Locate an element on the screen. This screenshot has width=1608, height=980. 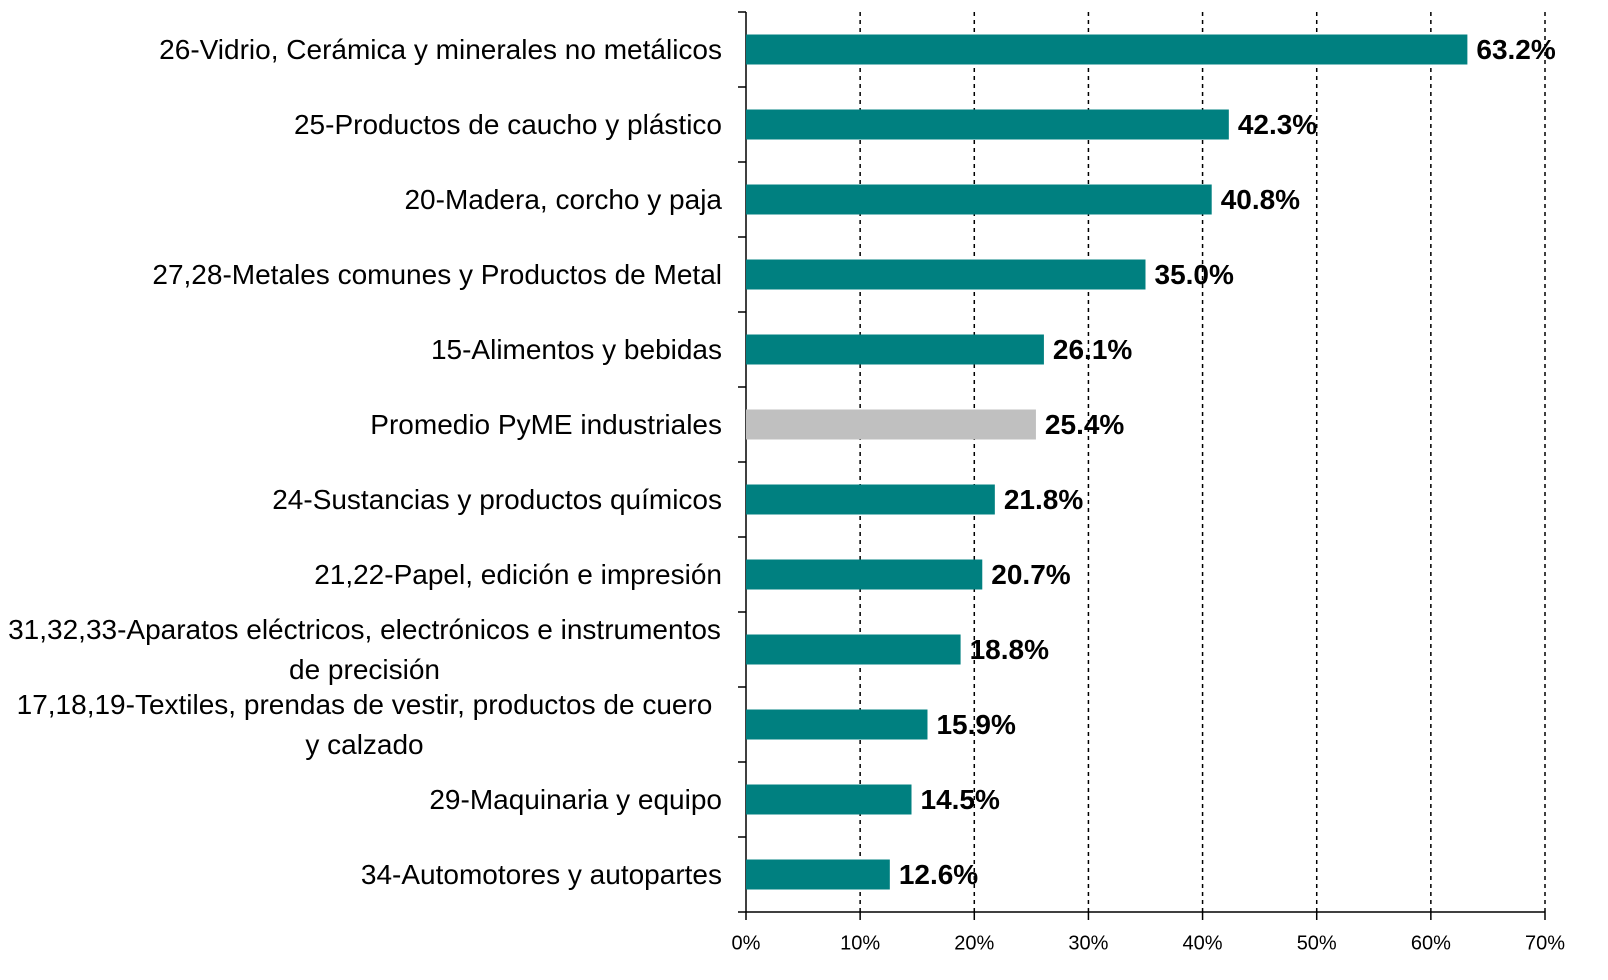
y-tick-label: 24-Sustancias y productos químicos is located at coordinates (497, 499).